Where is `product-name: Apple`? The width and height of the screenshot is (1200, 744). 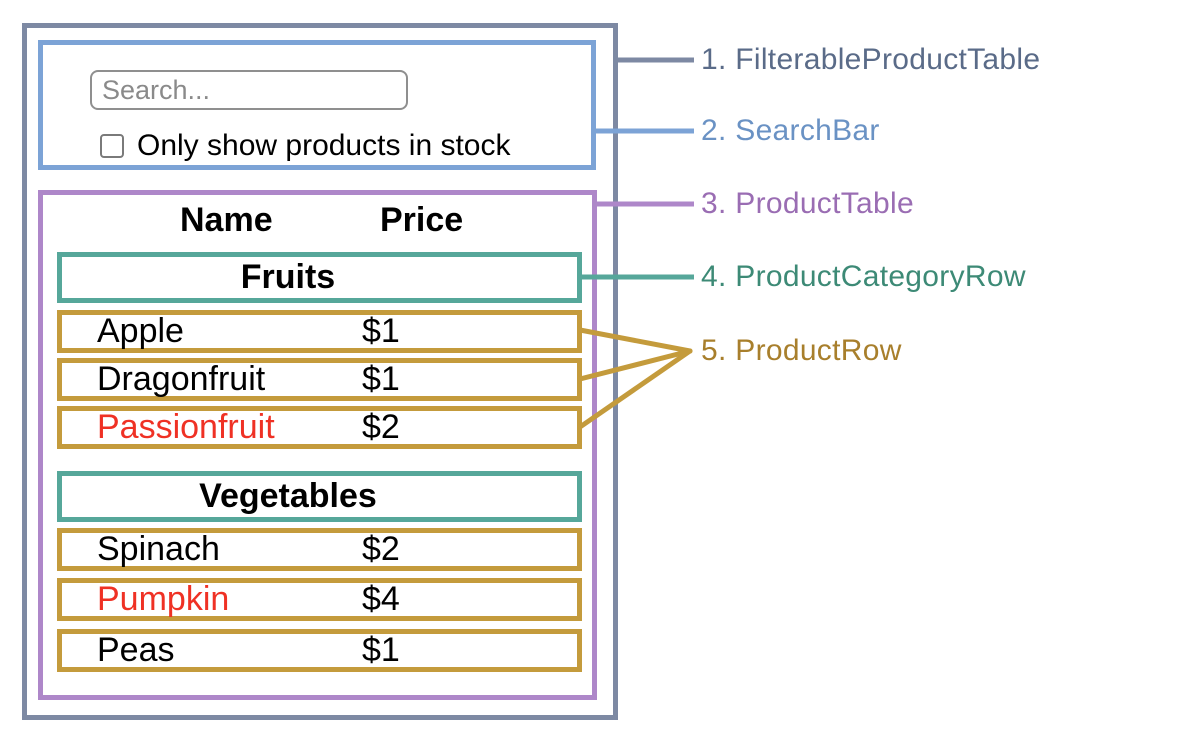 product-name: Apple is located at coordinates (140, 331).